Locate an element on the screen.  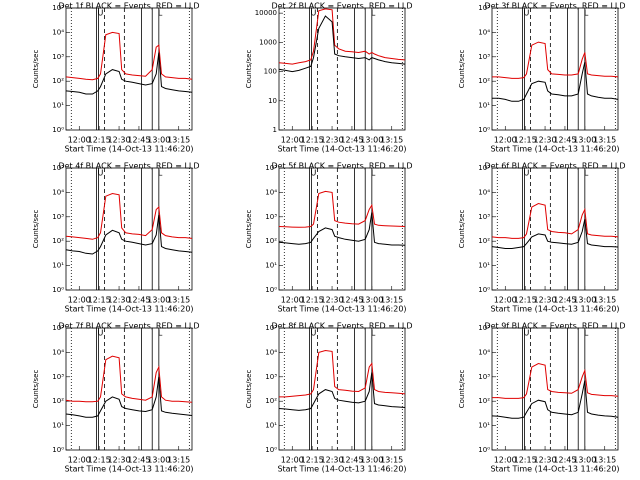
y-tick-label: 1 is located at coordinates (275, 130).